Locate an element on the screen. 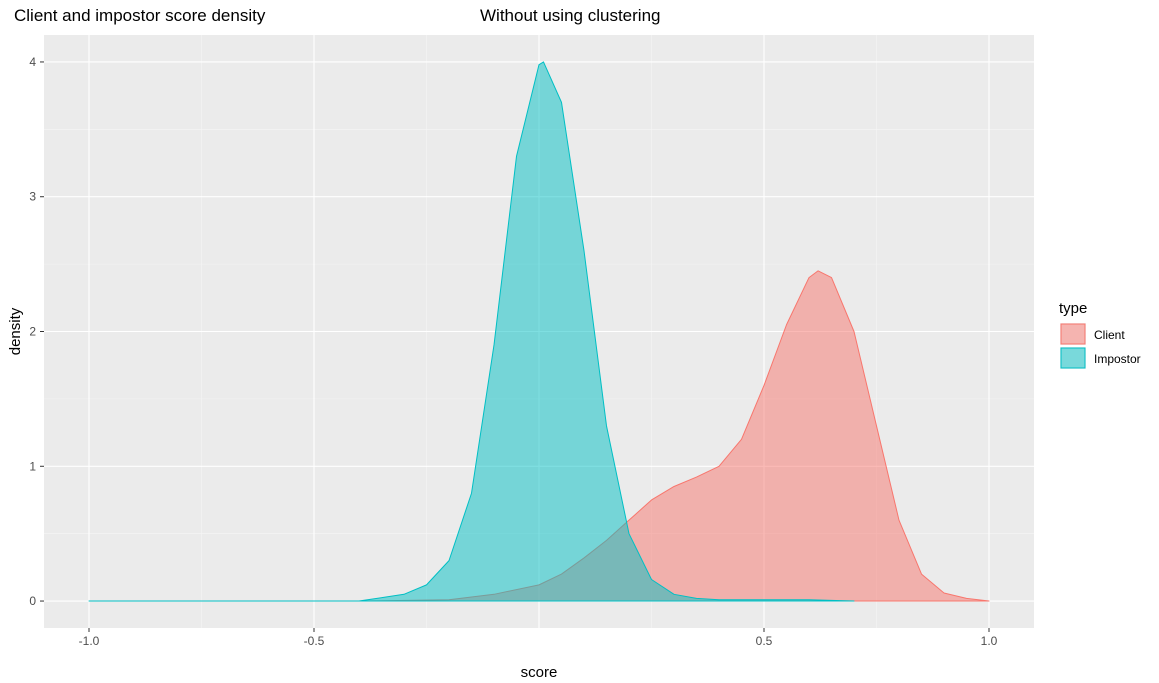  legend-swatch-client is located at coordinates (1073, 334).